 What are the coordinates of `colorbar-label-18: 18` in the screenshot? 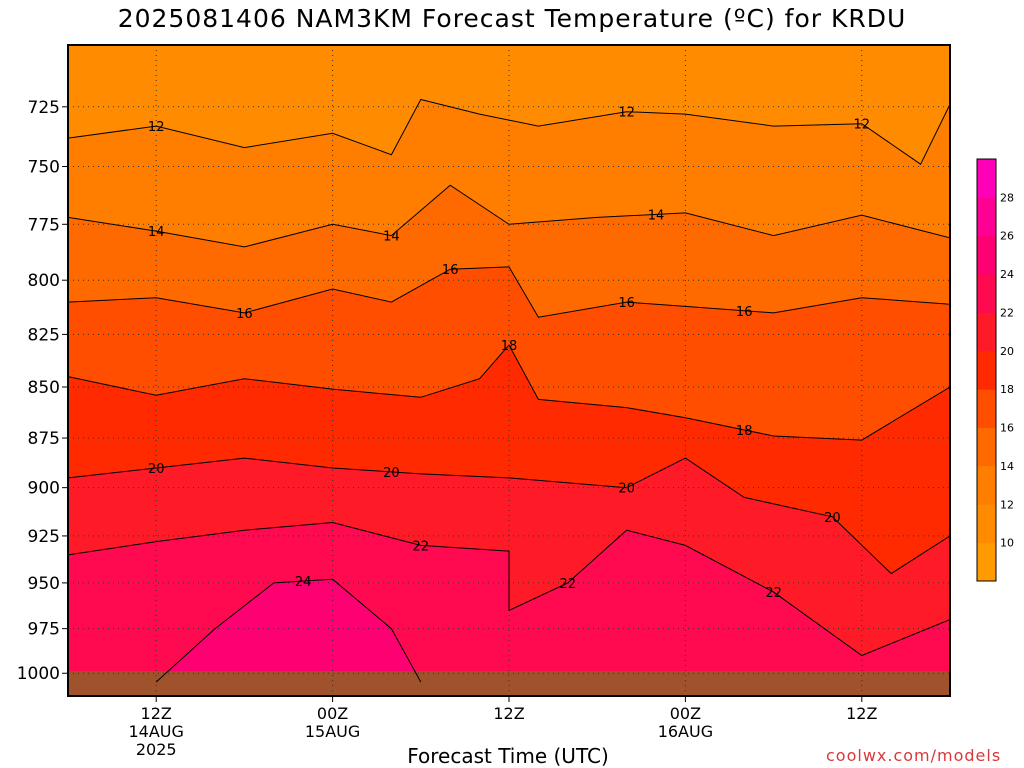 It's located at (1007, 389).